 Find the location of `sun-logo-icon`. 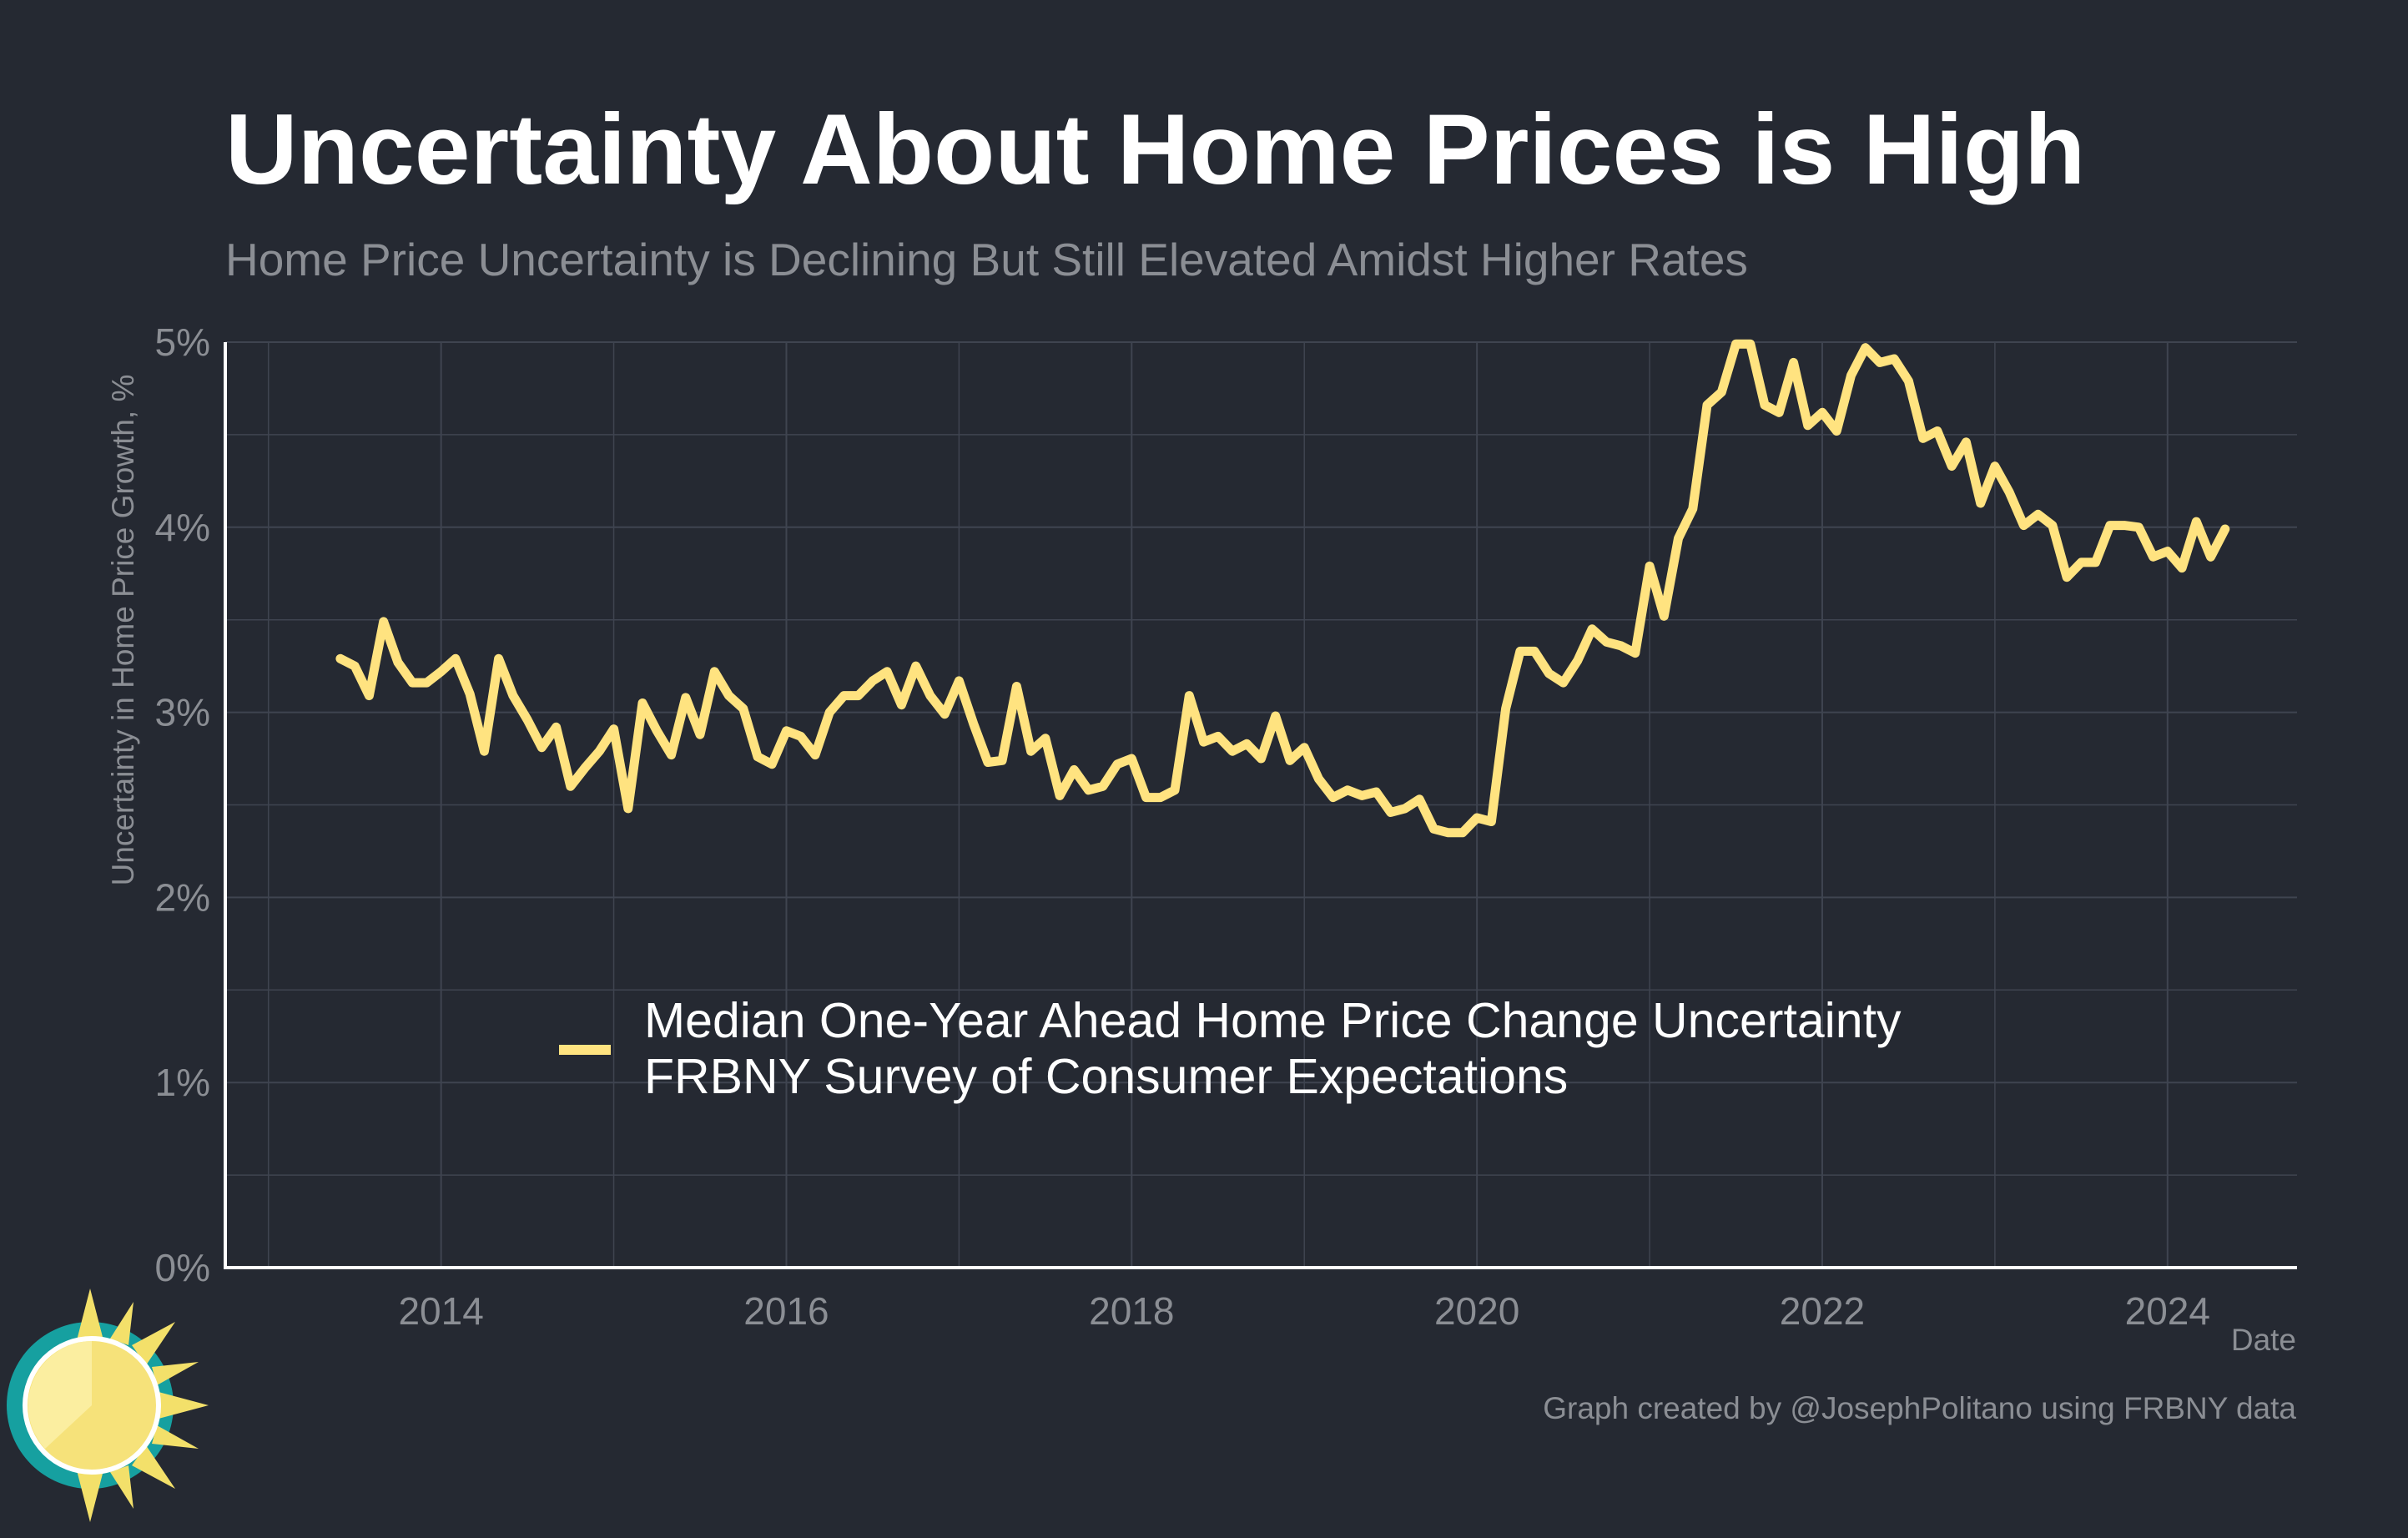

sun-logo-icon is located at coordinates (108, 1405).